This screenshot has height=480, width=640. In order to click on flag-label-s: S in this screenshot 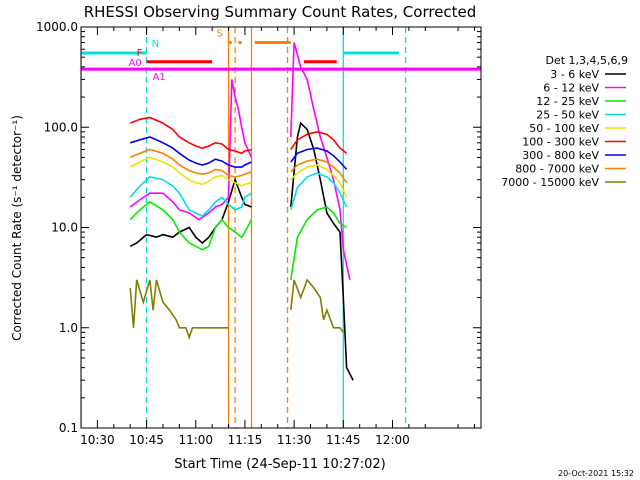, I will do `click(220, 34)`.